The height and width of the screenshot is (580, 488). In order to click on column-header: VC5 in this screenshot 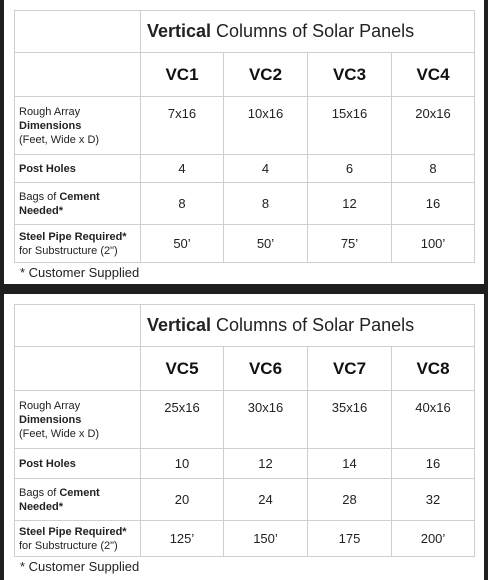, I will do `click(182, 368)`.